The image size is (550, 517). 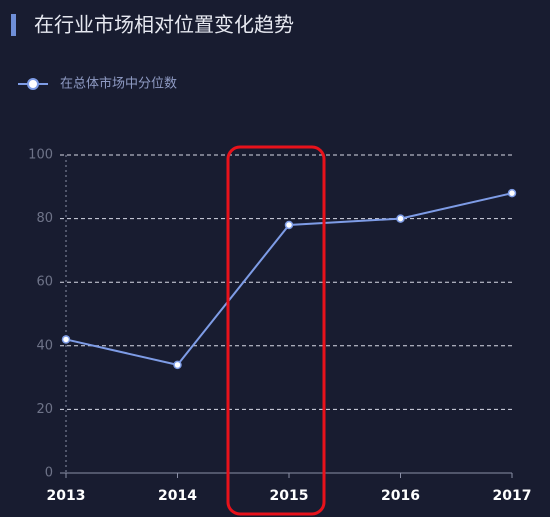 I want to click on x-tick-label: 2014, so click(x=177, y=496).